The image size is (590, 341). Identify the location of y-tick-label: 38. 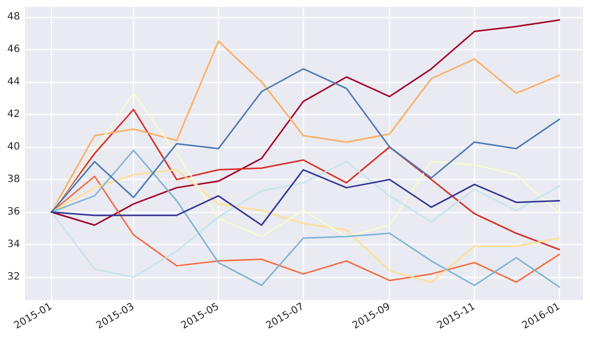
(13, 180).